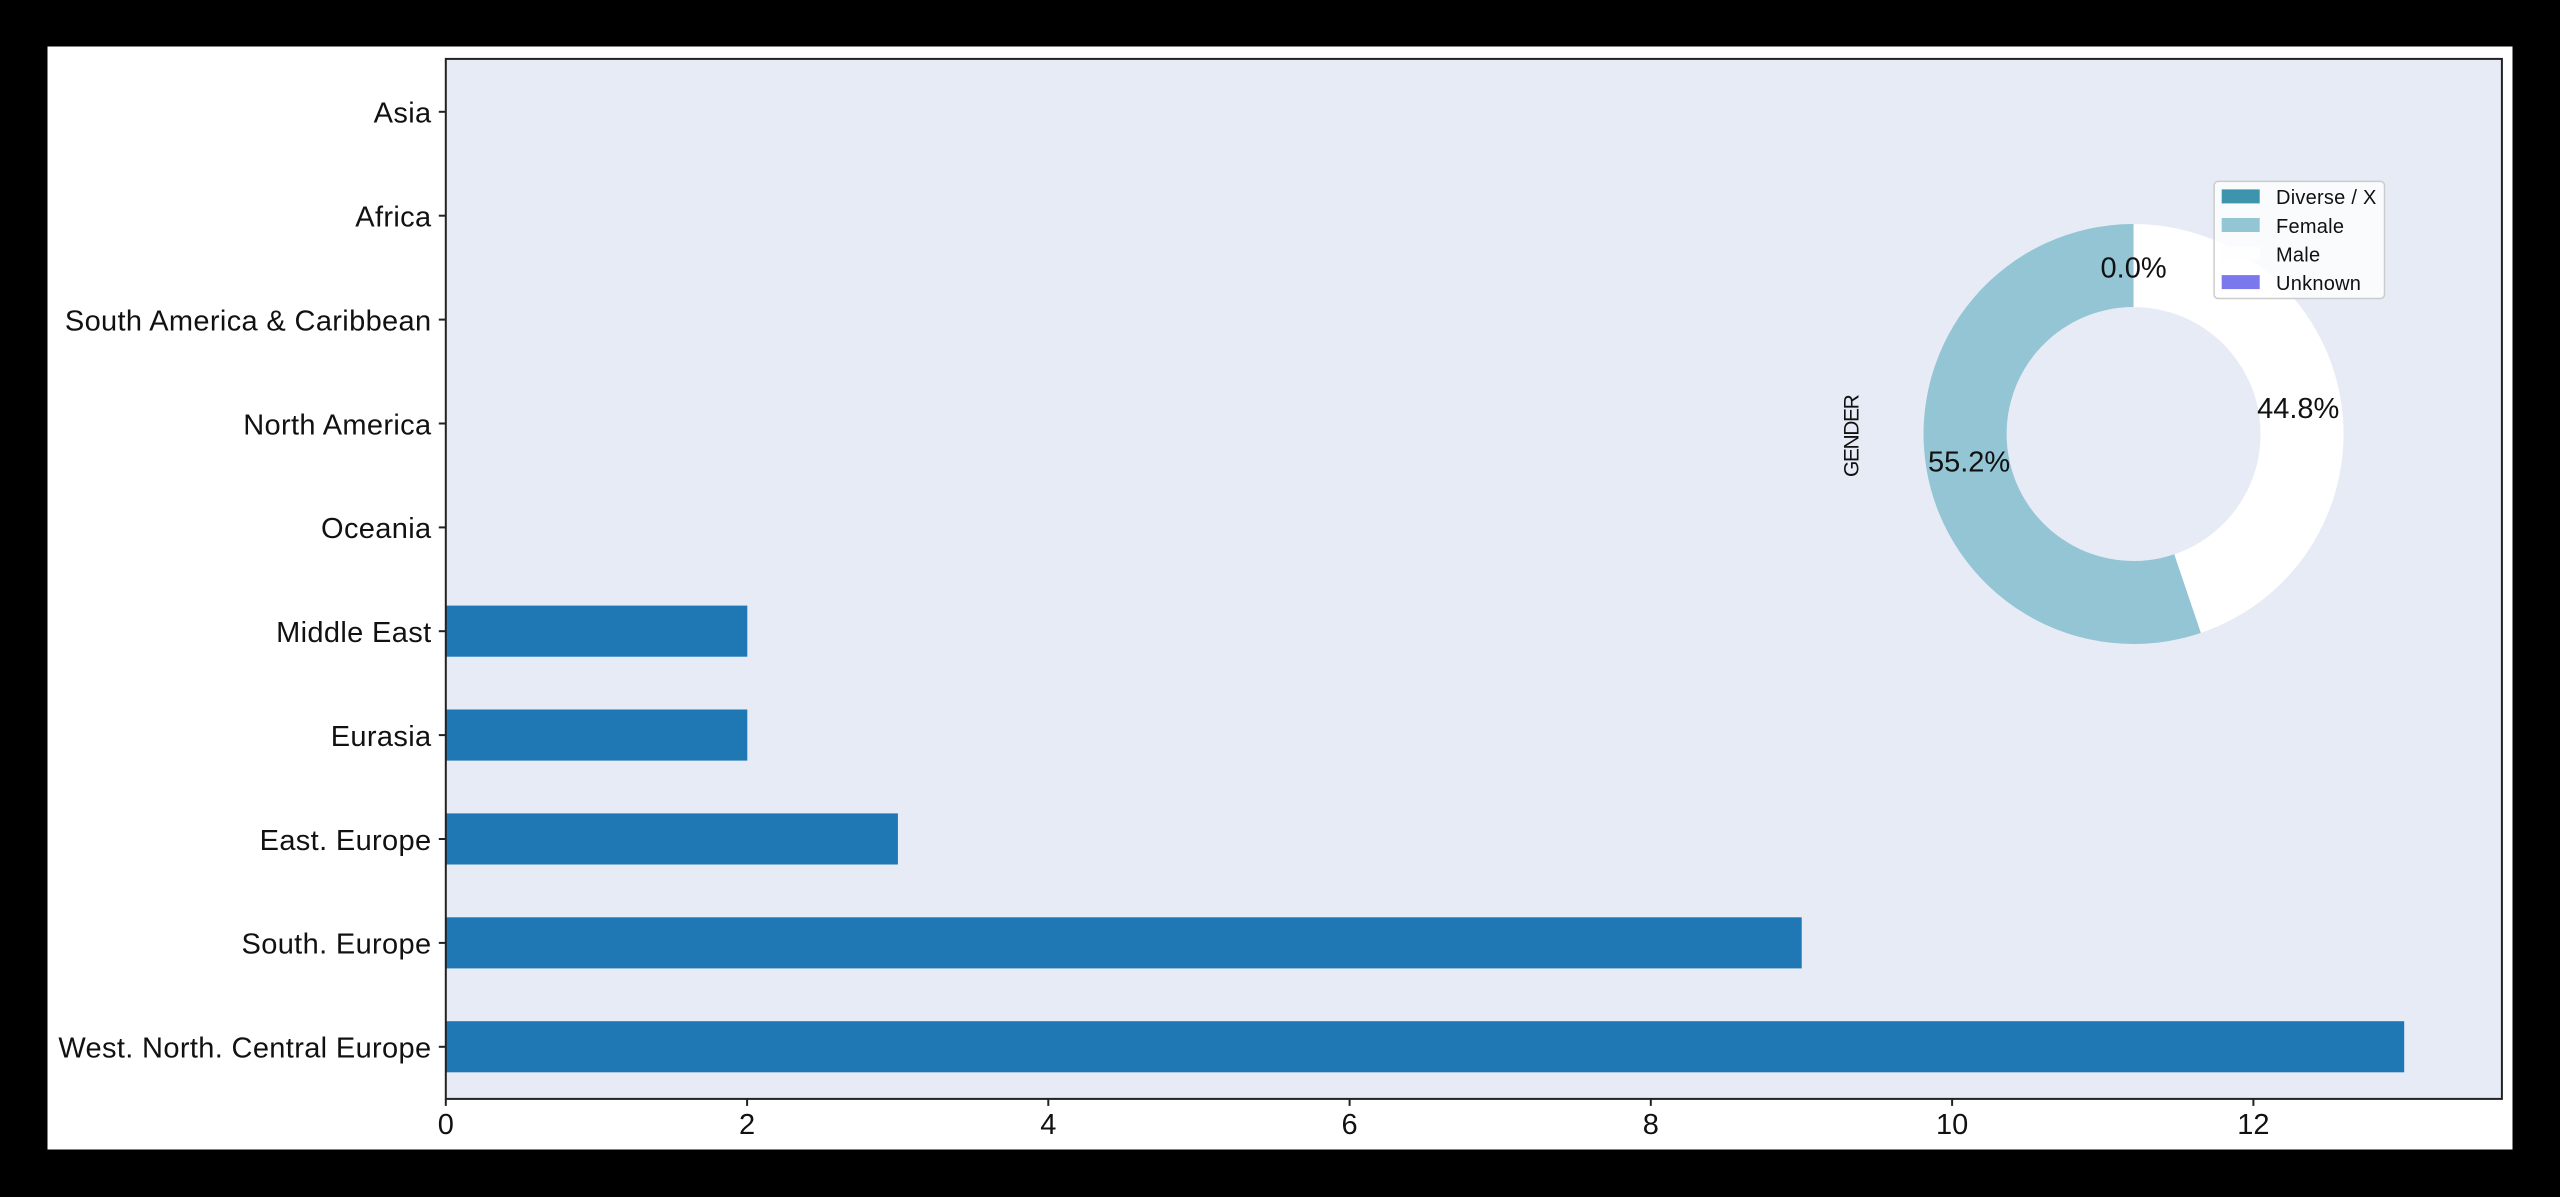 Image resolution: width=2560 pixels, height=1197 pixels. Describe the element at coordinates (393, 218) in the screenshot. I see `svg-text: Africa` at that location.